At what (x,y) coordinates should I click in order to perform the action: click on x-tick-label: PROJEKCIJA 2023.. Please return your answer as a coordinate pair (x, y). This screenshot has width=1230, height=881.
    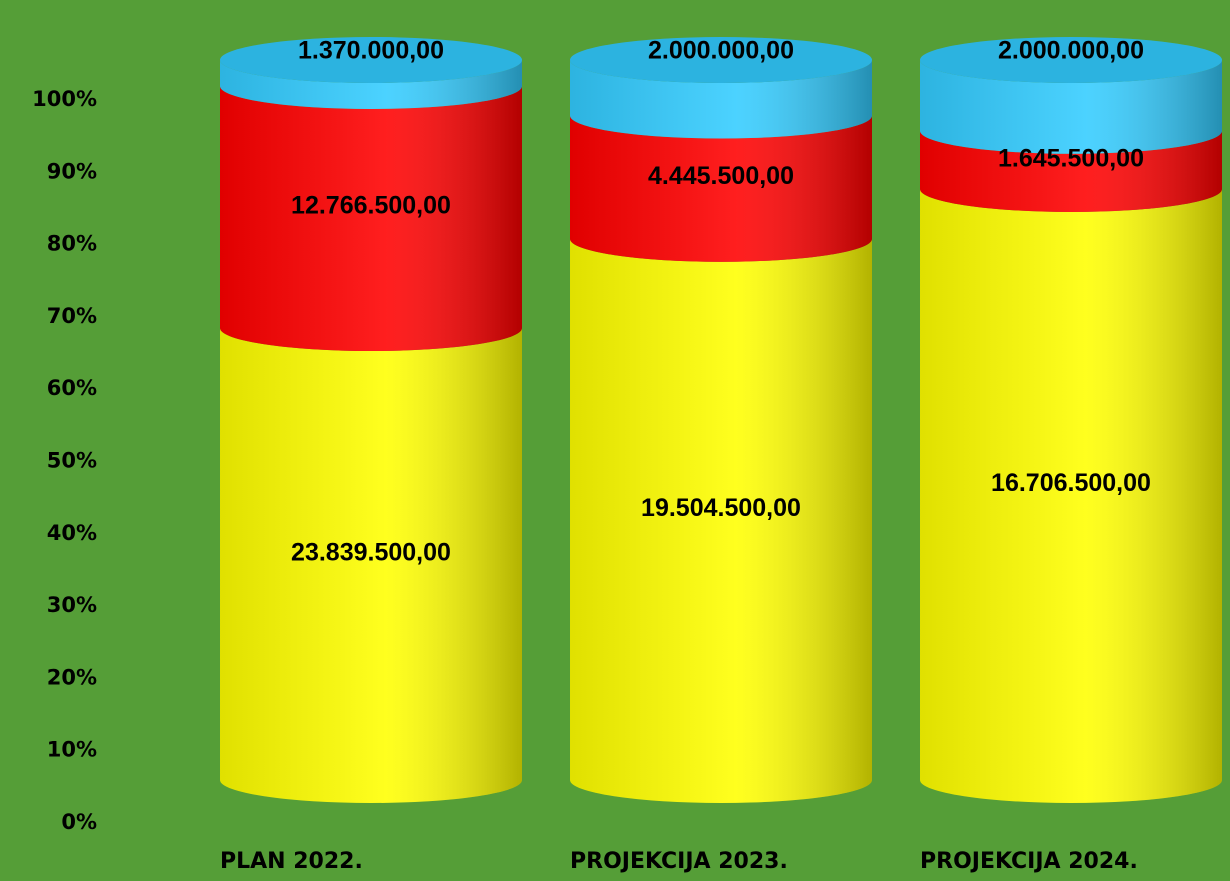
    Looking at the image, I should click on (679, 861).